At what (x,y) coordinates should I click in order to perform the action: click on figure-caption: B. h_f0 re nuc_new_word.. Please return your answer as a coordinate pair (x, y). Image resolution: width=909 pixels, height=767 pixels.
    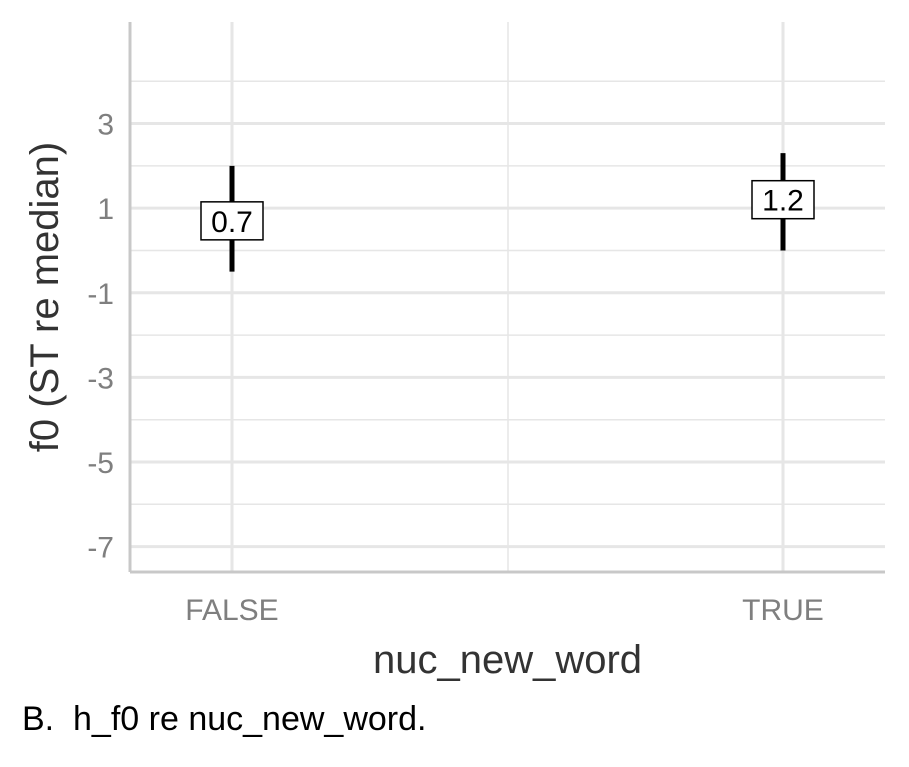
    Looking at the image, I should click on (224, 719).